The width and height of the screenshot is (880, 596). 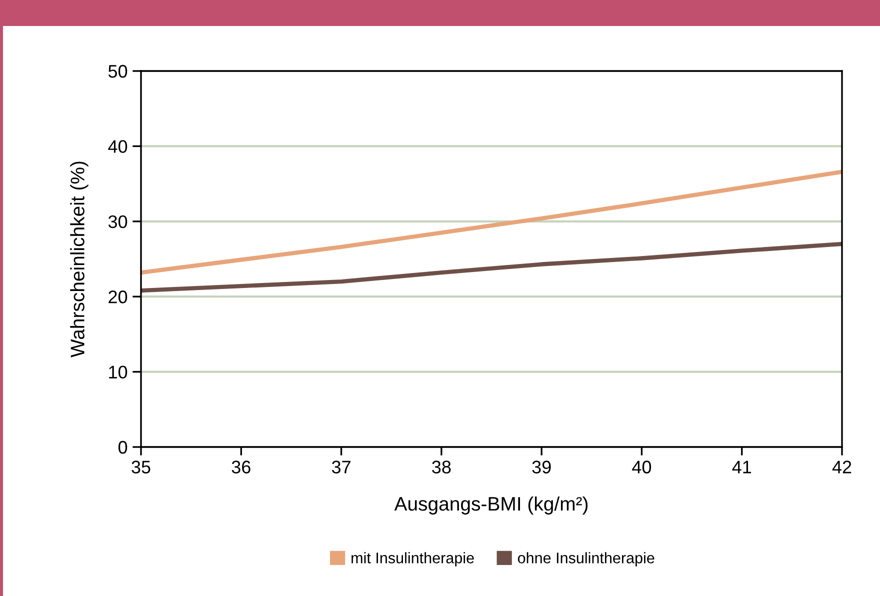 I want to click on y-axis-title: Wahrscheinlichkeit (%), so click(x=79, y=260).